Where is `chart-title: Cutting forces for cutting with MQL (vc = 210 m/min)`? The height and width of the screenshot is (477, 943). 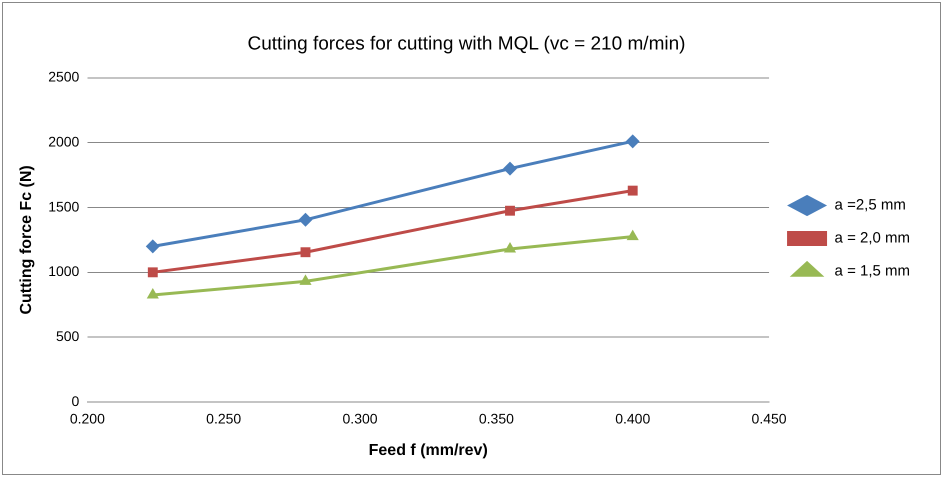 chart-title: Cutting forces for cutting with MQL (vc = 210 m/min) is located at coordinates (466, 44).